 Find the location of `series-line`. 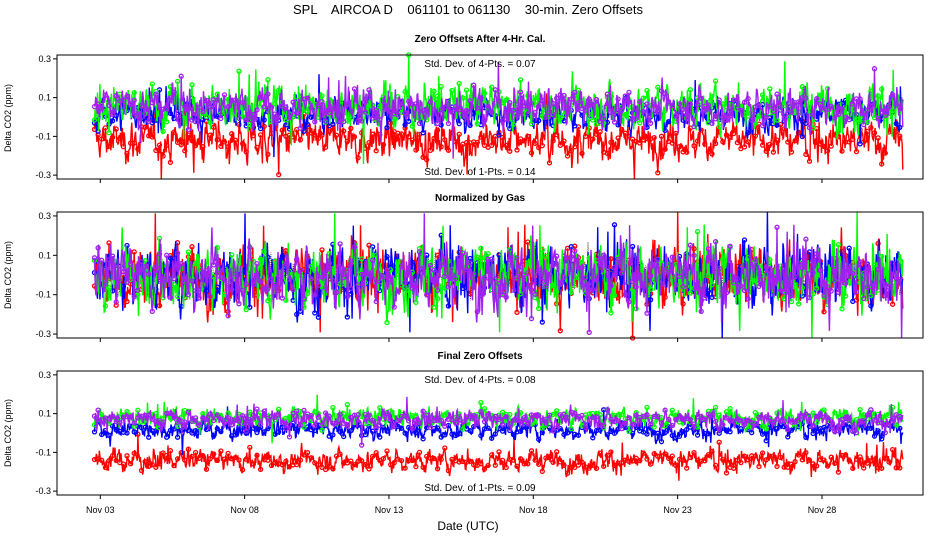

series-line is located at coordinates (498, 421).